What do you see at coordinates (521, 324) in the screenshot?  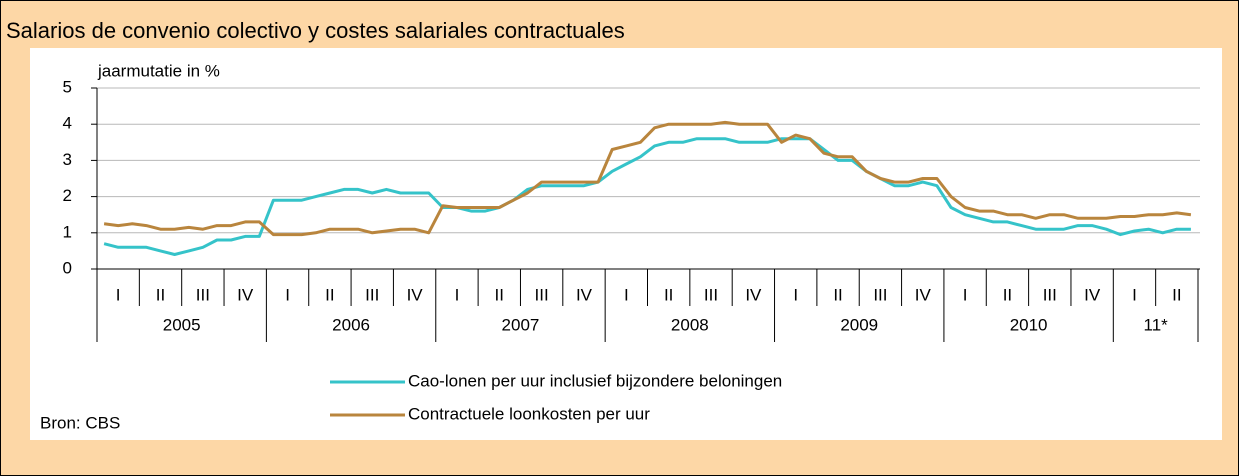 I see `year-label: 2007` at bounding box center [521, 324].